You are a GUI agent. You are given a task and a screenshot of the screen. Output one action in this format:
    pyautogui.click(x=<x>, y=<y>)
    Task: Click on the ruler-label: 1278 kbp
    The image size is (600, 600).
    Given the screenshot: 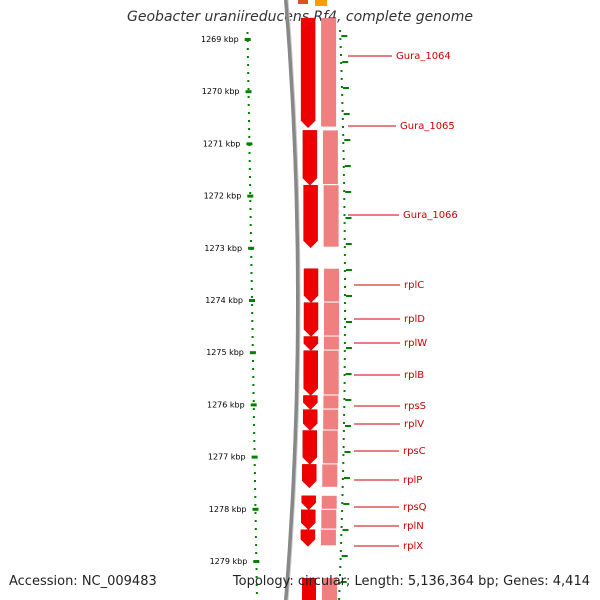 What is the action you would take?
    pyautogui.click(x=228, y=509)
    